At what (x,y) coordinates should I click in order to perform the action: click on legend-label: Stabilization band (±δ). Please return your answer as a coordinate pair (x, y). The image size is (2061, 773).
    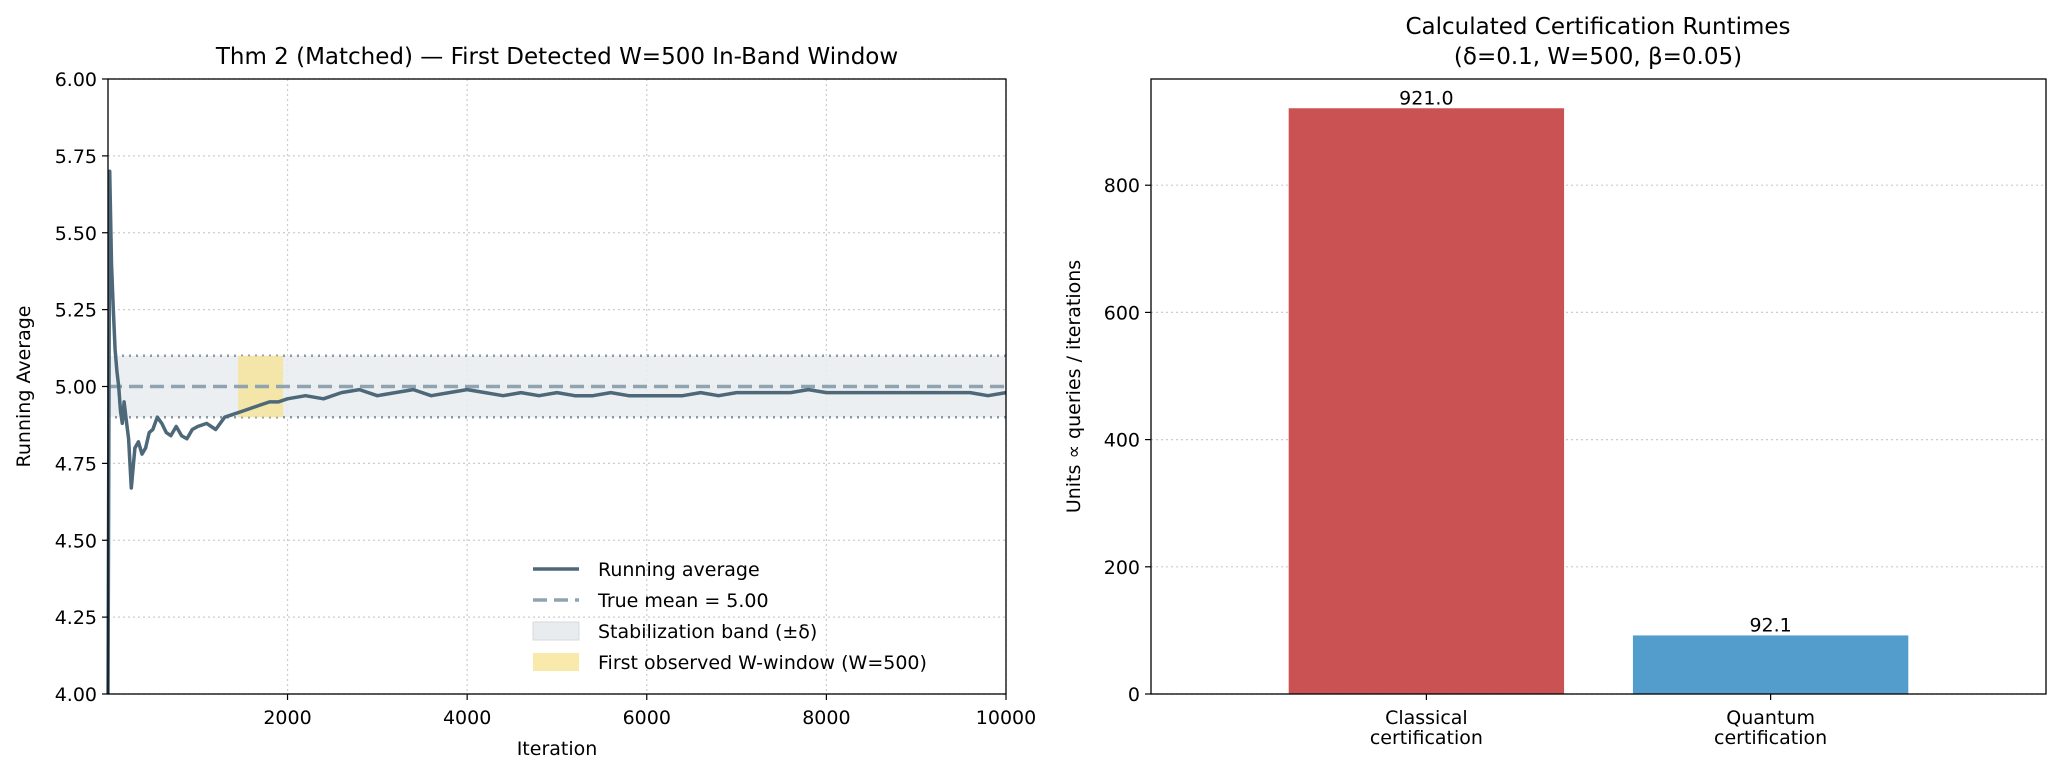
    Looking at the image, I should click on (707, 632).